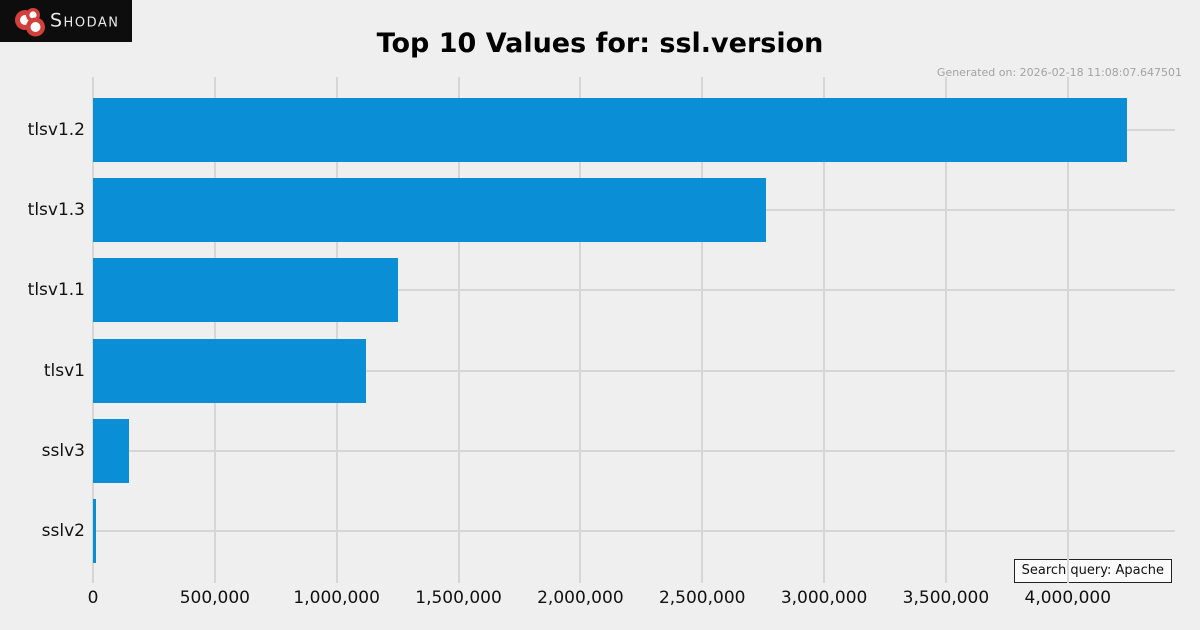 This screenshot has width=1200, height=630. What do you see at coordinates (63, 531) in the screenshot?
I see `y-tick-label: sslv2` at bounding box center [63, 531].